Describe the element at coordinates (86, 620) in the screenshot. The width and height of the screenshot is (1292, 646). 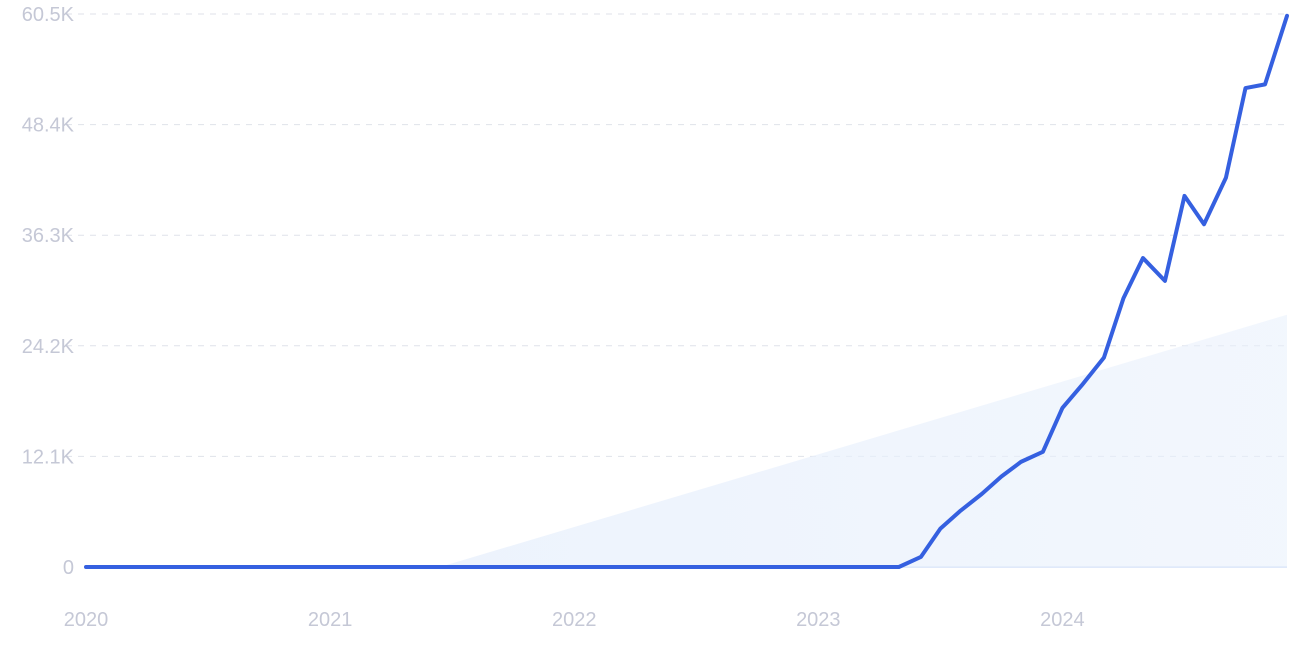
I see `x-tick-label: 2020` at that location.